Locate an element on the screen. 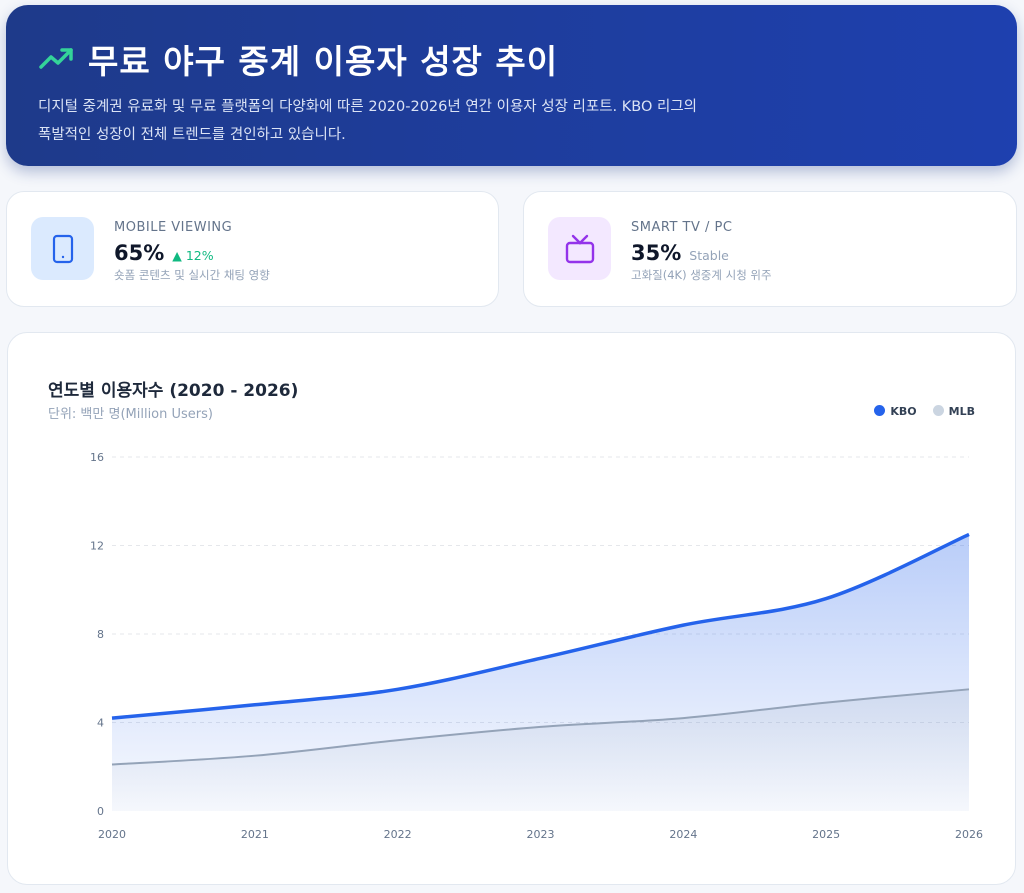  title-text: 무료 야구 중계 이용자 성장 추이 is located at coordinates (323, 61).